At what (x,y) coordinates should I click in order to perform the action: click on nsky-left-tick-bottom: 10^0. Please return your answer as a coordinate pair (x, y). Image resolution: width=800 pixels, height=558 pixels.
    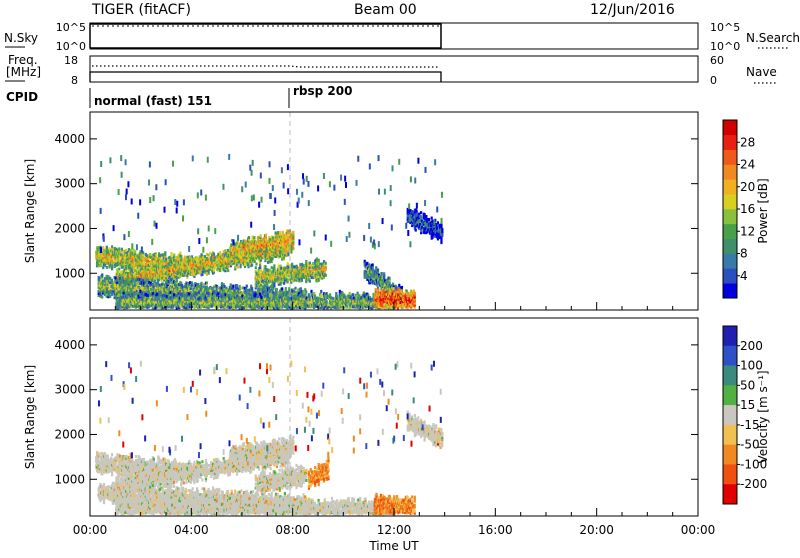
    Looking at the image, I should click on (71, 46).